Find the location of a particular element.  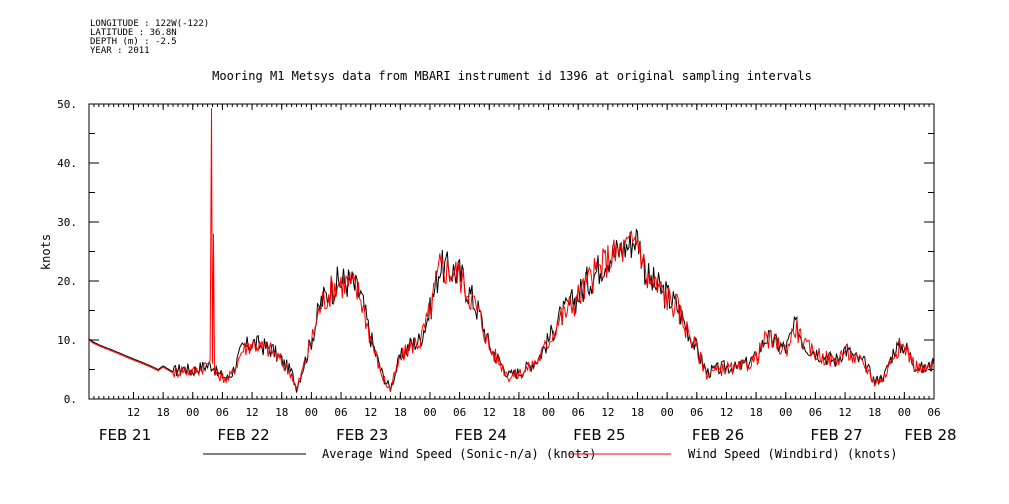

y-axis-label: knots is located at coordinates (46, 252).